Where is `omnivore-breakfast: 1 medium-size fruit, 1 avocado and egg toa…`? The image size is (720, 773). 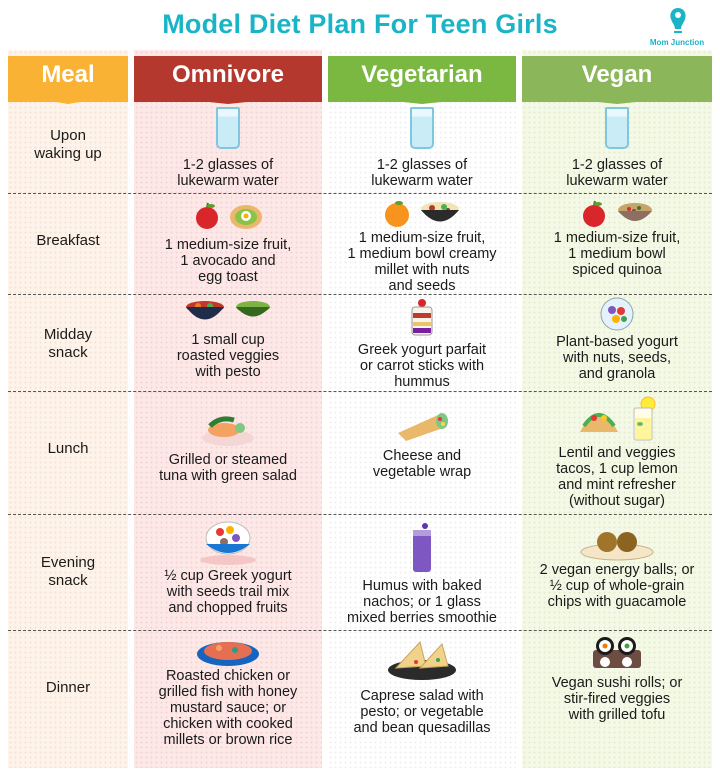 omnivore-breakfast: 1 medium-size fruit, 1 avocado and egg toa… is located at coordinates (228, 261).